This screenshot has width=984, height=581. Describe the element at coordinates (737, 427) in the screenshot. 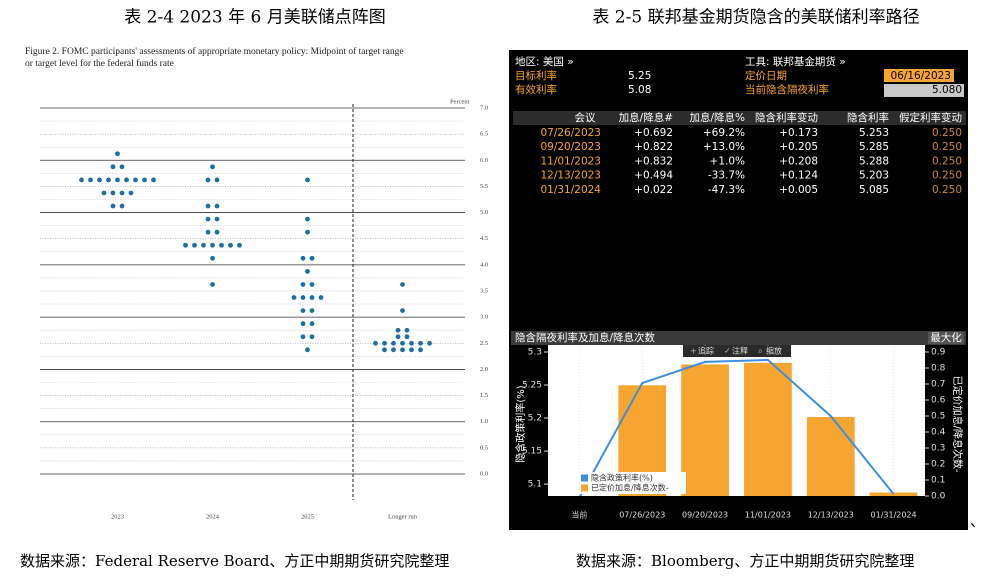

I see `line` at that location.